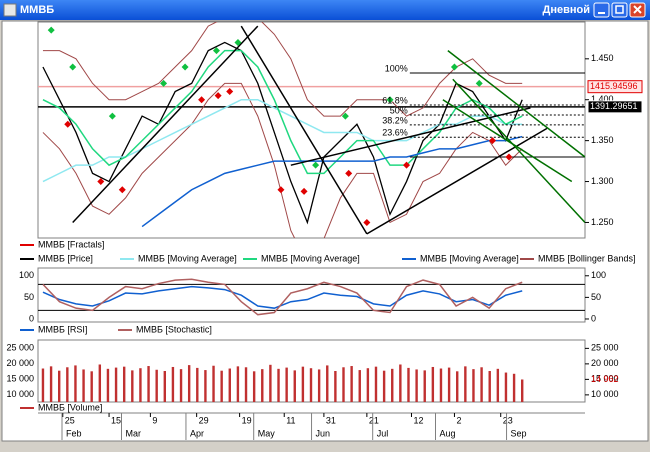  I want to click on legend-label: ММВБ [Fractals], so click(71, 244).